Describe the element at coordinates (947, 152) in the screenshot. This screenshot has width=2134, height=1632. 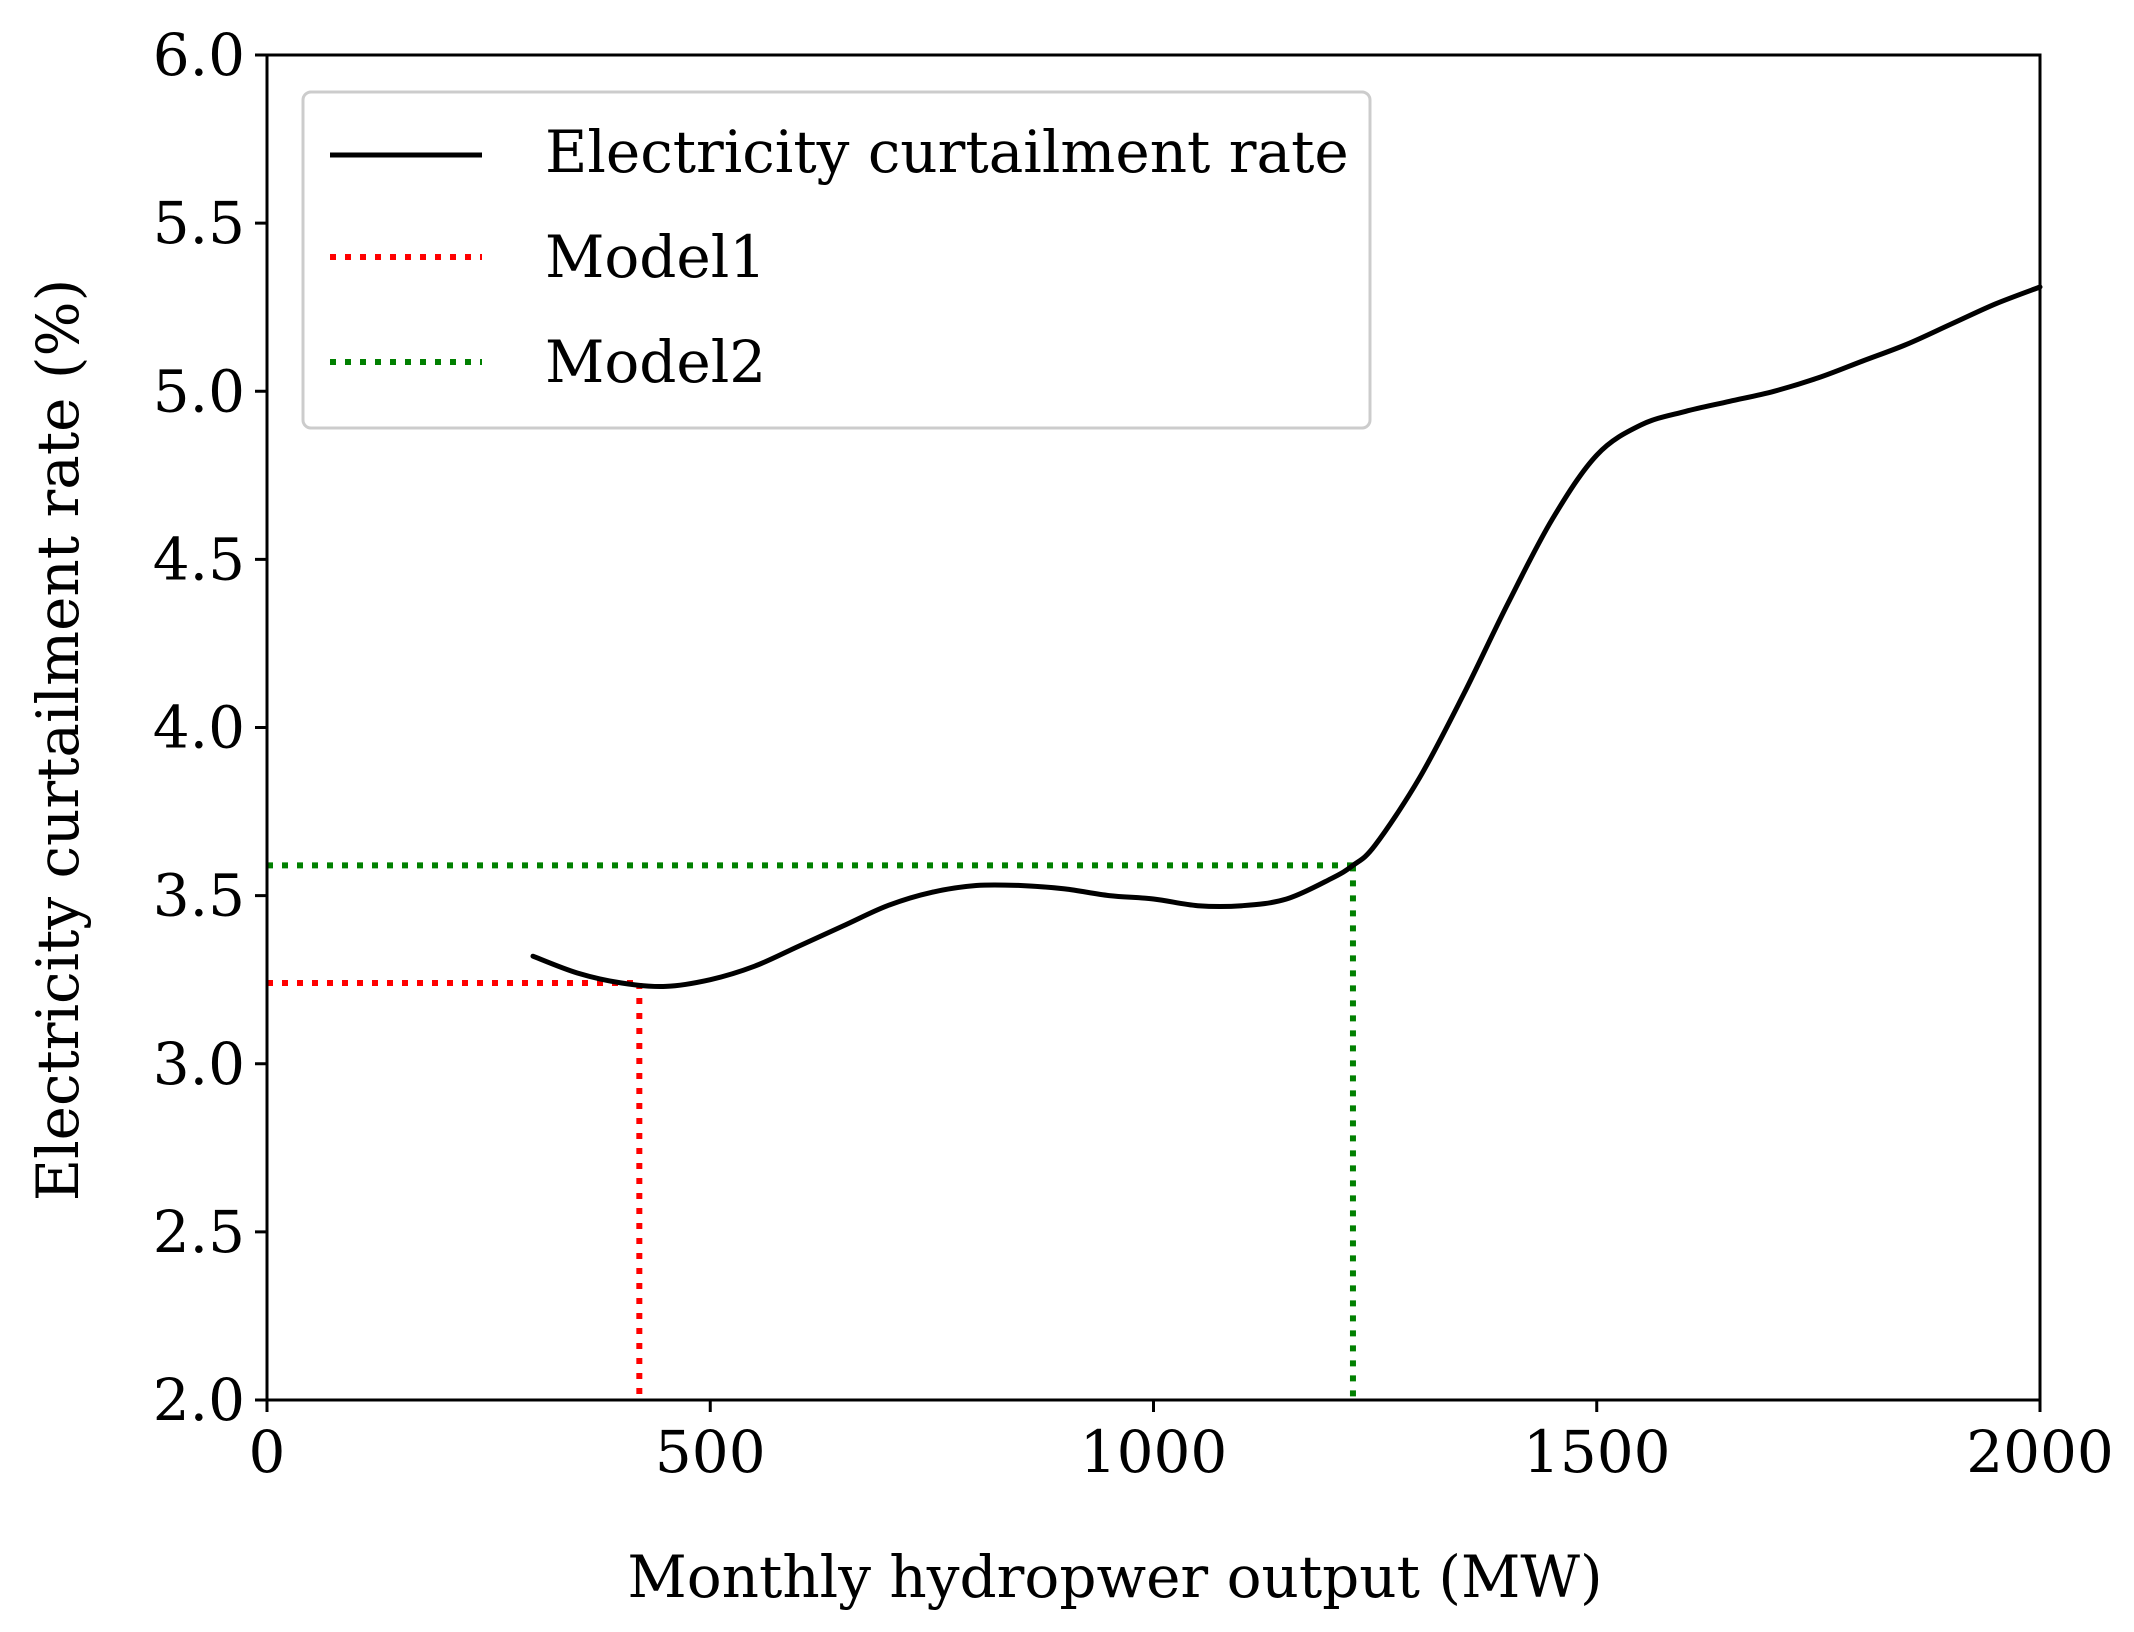
I see `legend-label-curtailment: Electricity curtailment rate` at that location.